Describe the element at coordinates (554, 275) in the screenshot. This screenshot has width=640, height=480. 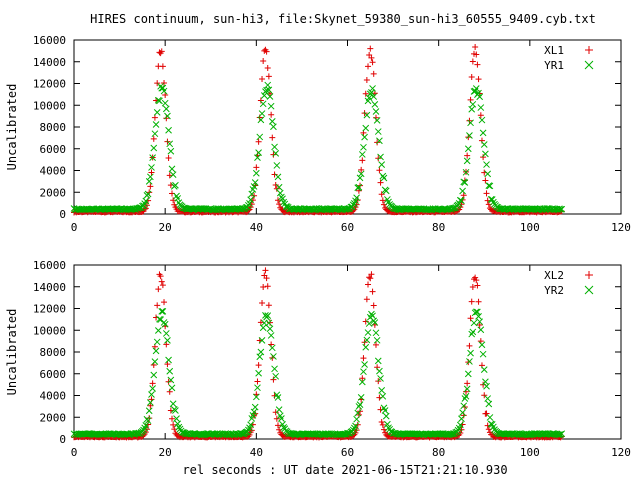
I see `legend-label: XL2` at that location.